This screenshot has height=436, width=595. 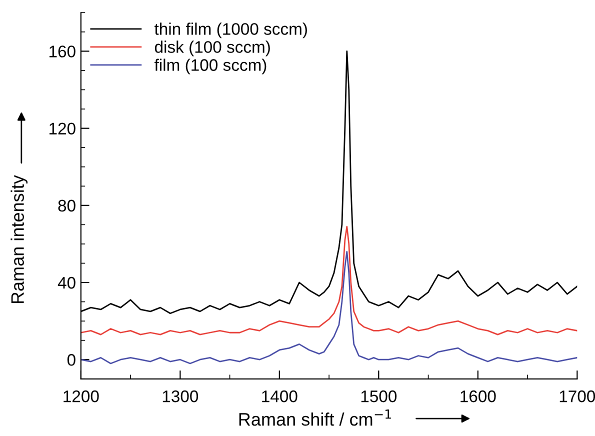 I want to click on y-tick-label: 80, so click(x=67, y=206).